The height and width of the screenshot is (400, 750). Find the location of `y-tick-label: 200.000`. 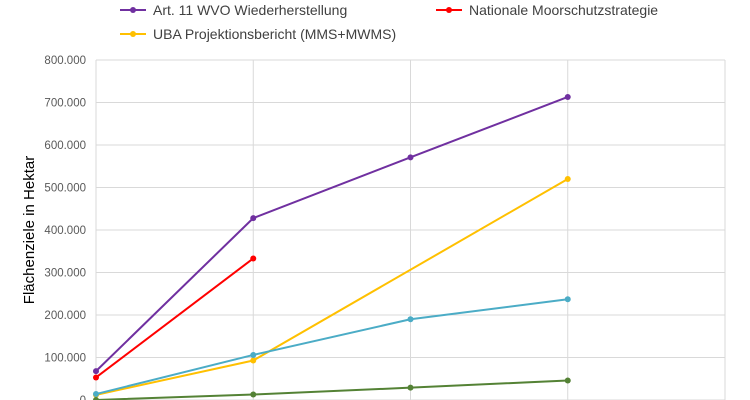

y-tick-label: 200.000 is located at coordinates (65, 316).